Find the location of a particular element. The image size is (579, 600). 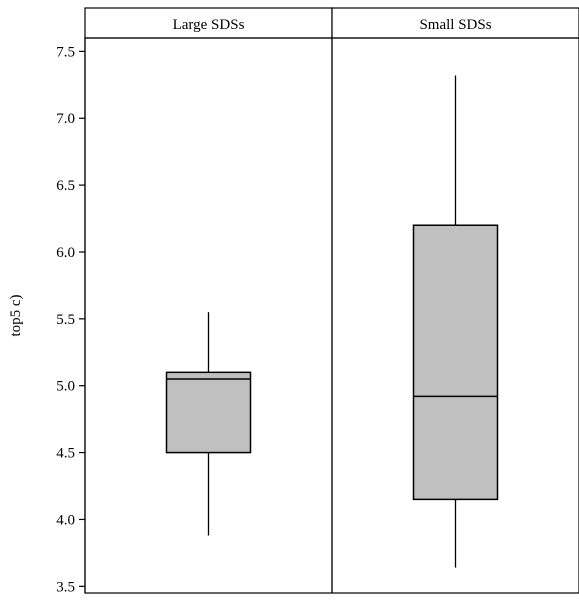

panel-strip-label-2: Small SDSs is located at coordinates (455, 25).